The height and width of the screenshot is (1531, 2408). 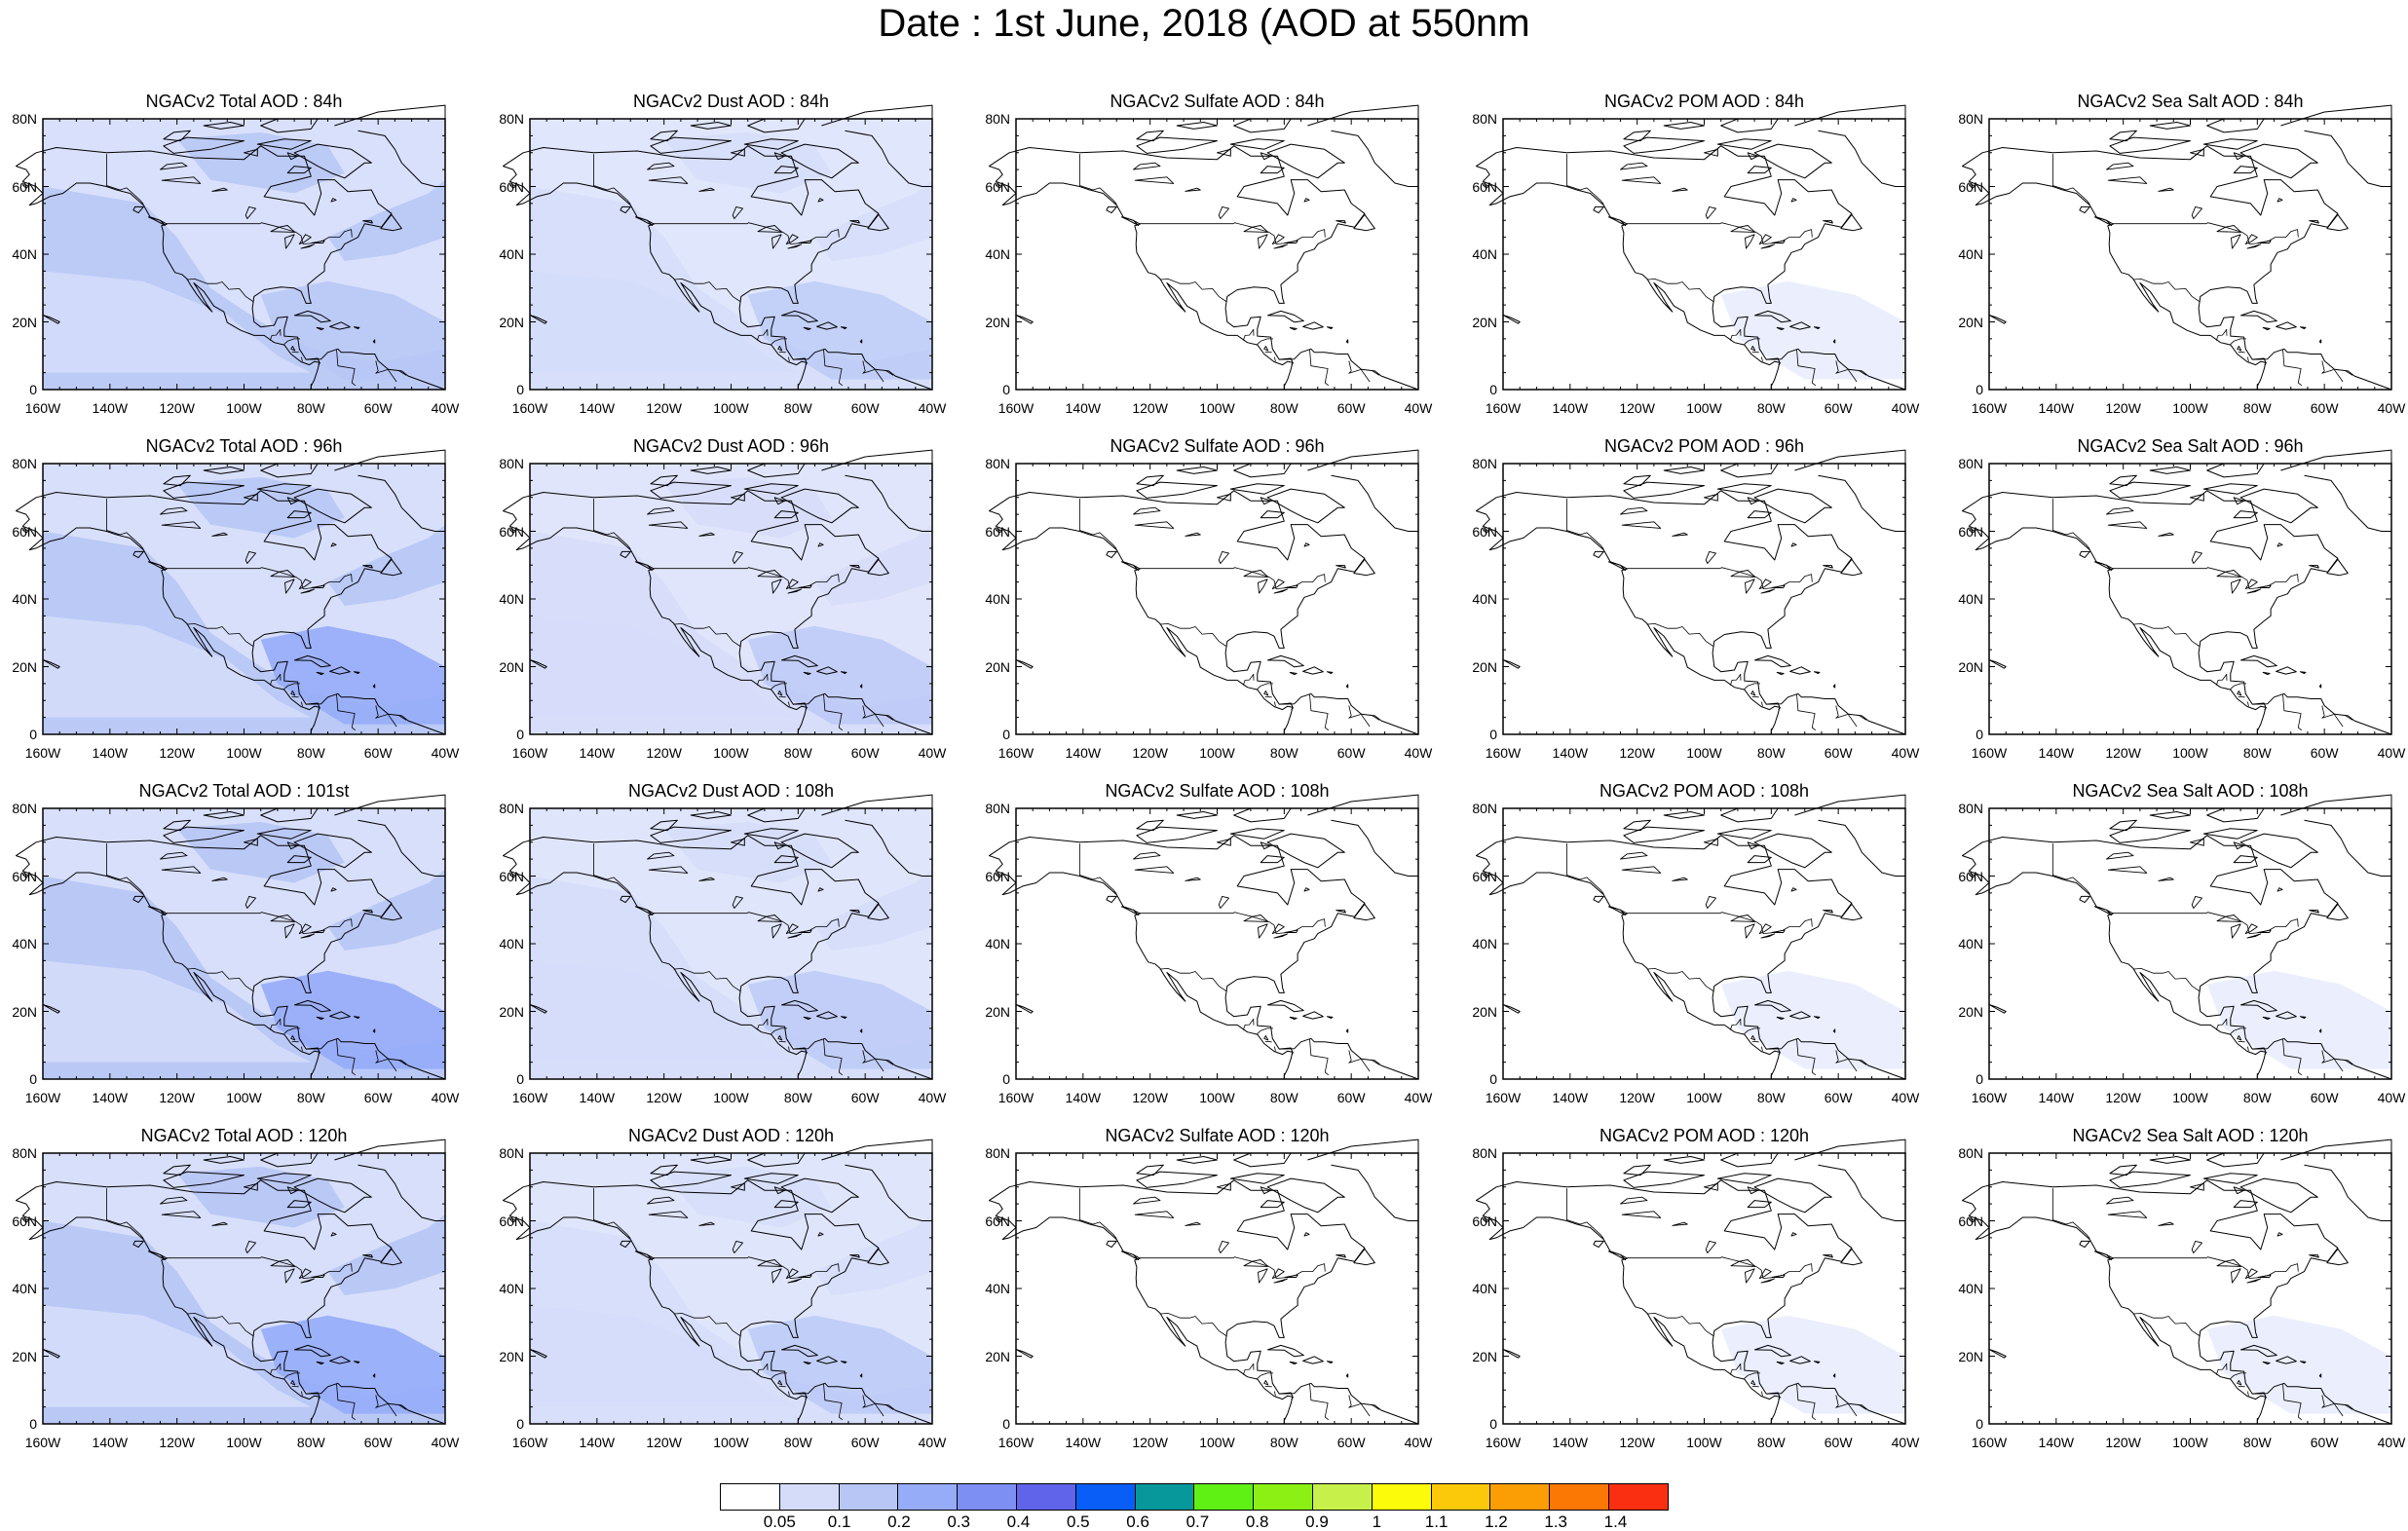 What do you see at coordinates (445, 753) in the screenshot?
I see `lon-tick-label: 40W` at bounding box center [445, 753].